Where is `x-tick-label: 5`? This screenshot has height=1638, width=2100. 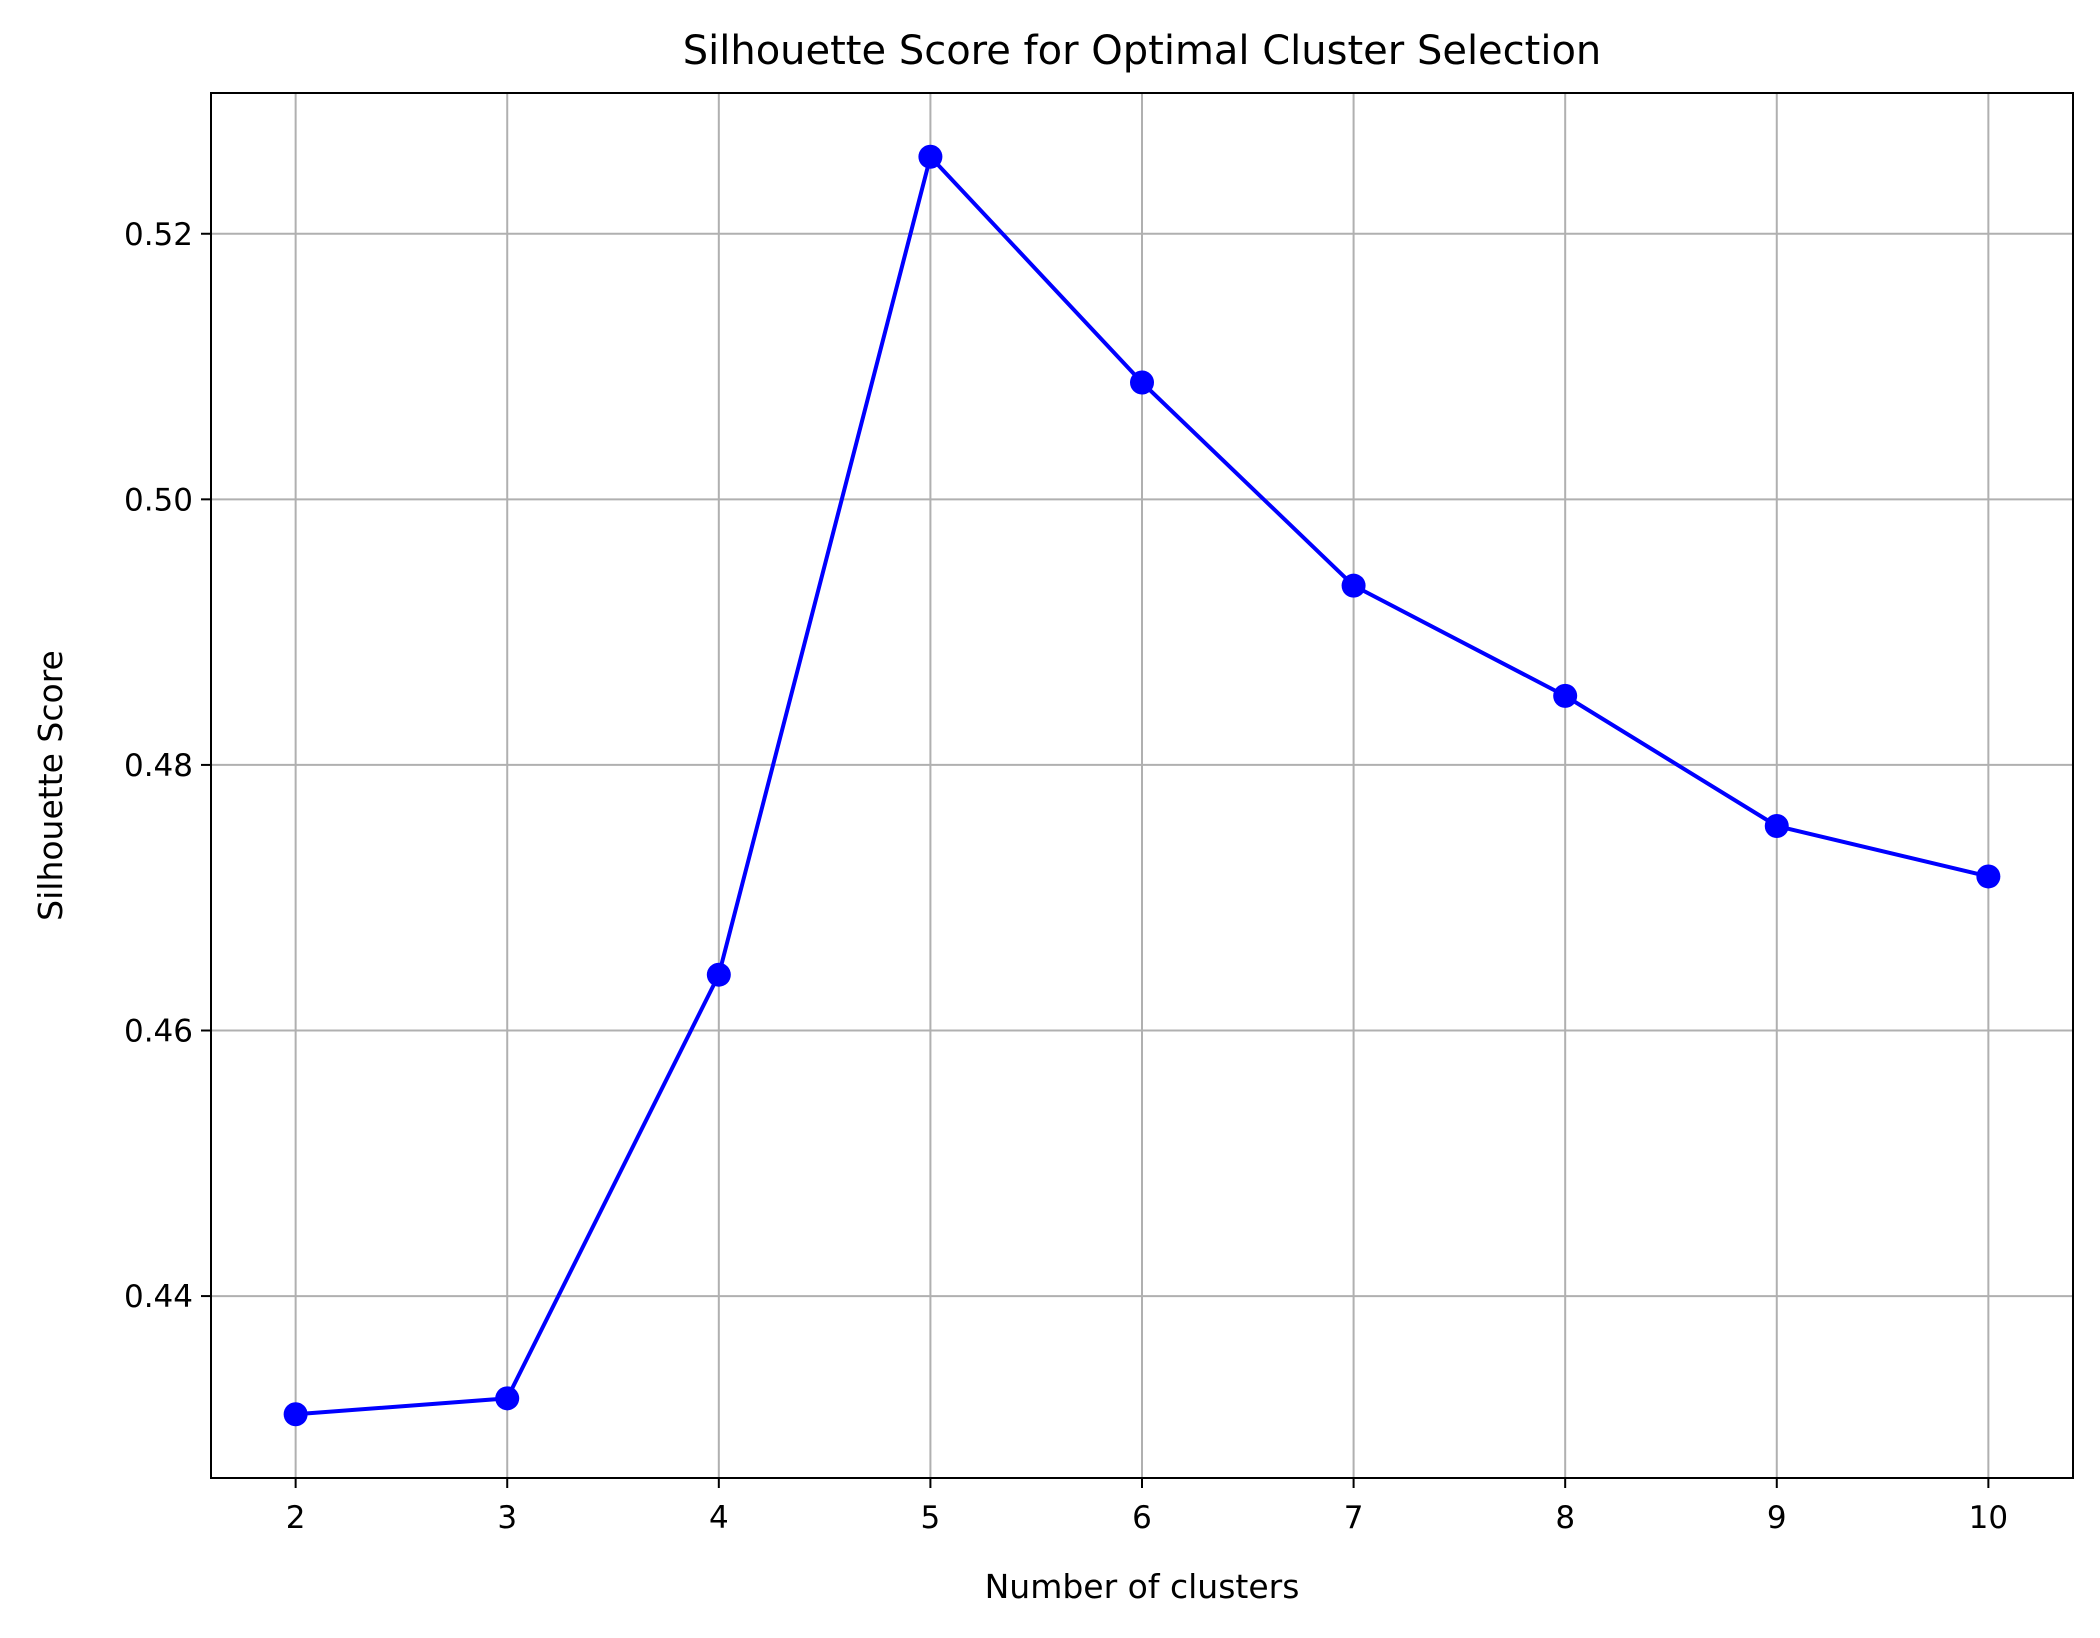
x-tick-label: 5 is located at coordinates (931, 1518).